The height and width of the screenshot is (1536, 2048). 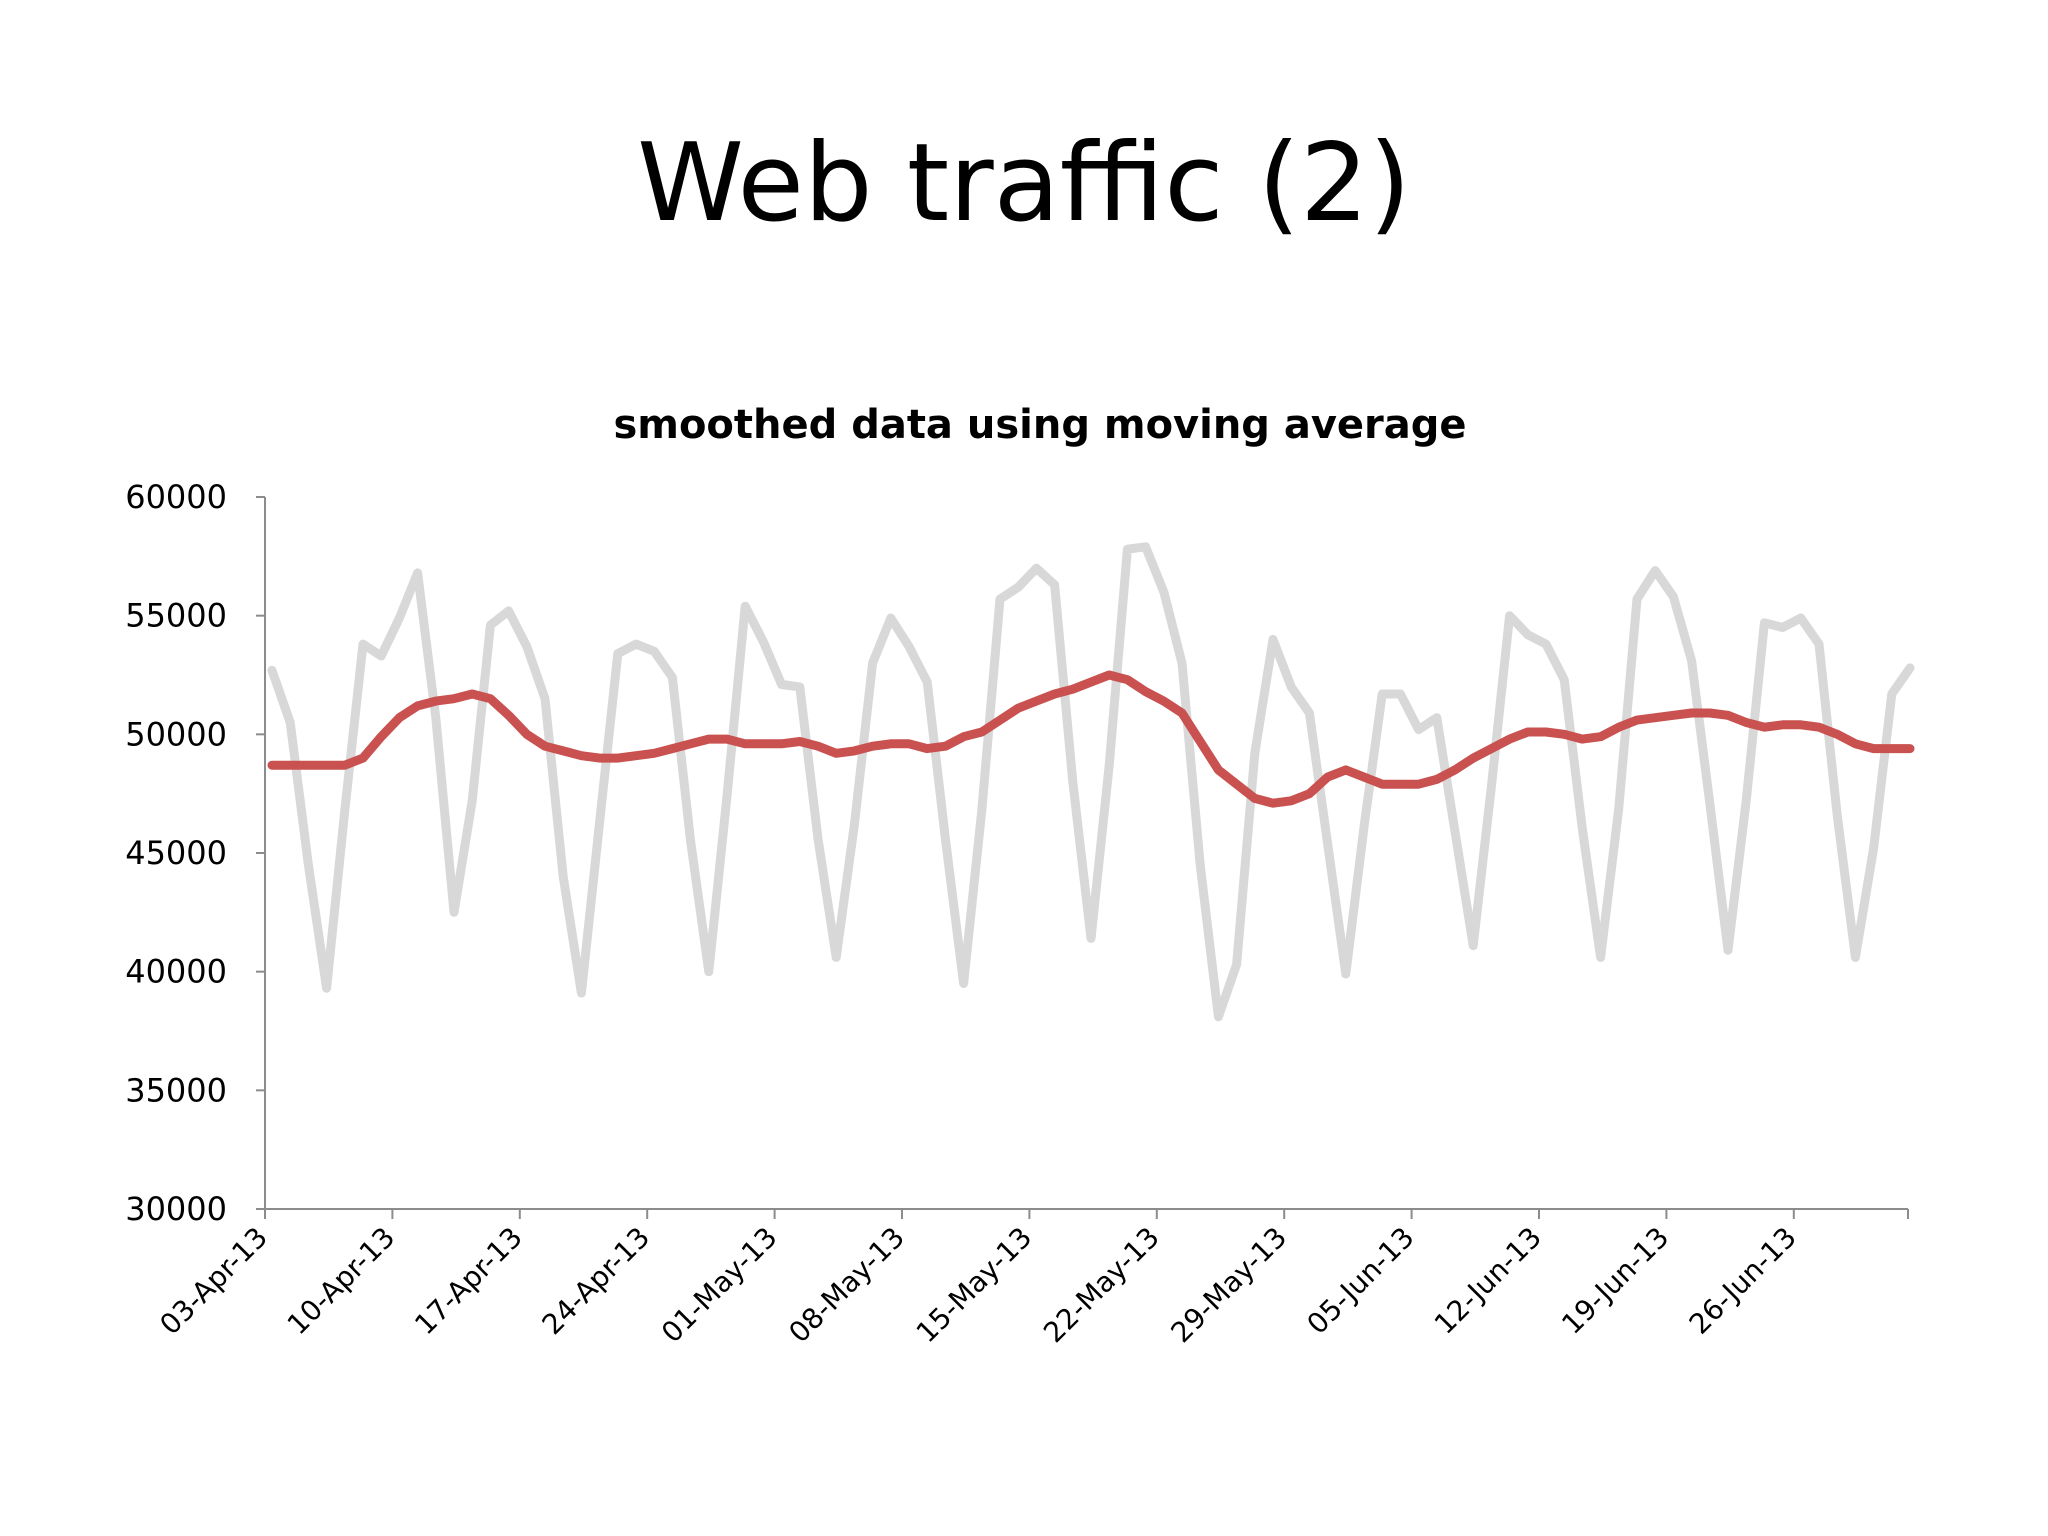 I want to click on x-tick-label: 26-Jun-13, so click(x=1743, y=1281).